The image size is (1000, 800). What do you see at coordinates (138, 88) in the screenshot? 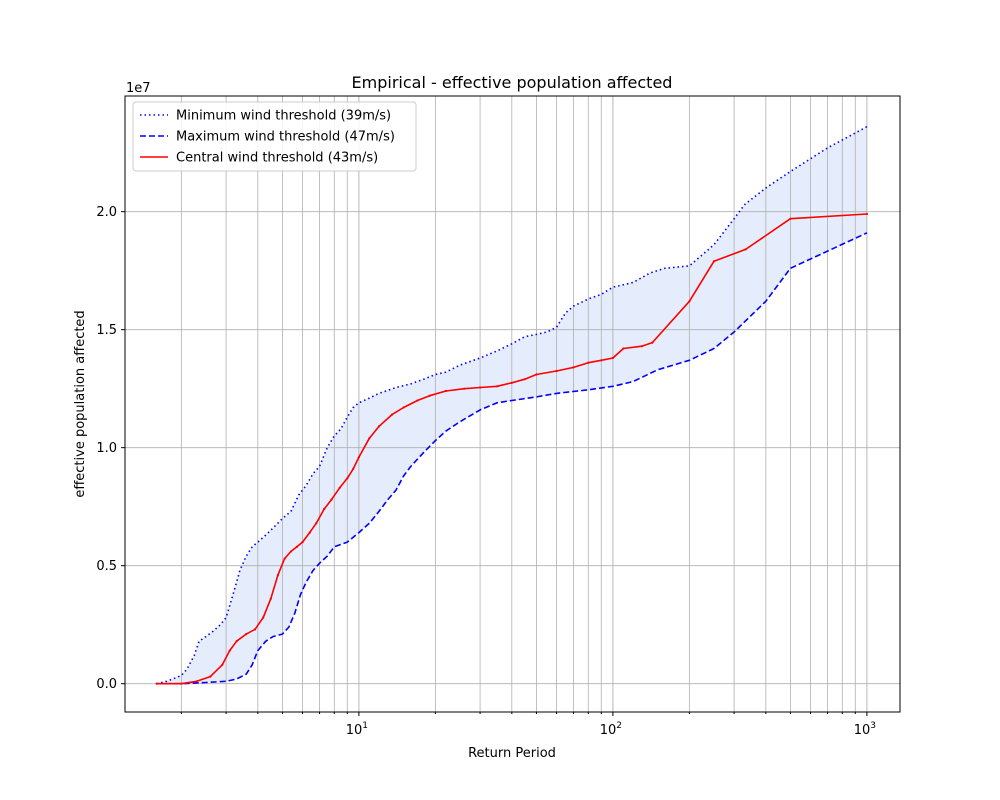
I see `y-axis-multiplier-label: 1e7` at bounding box center [138, 88].